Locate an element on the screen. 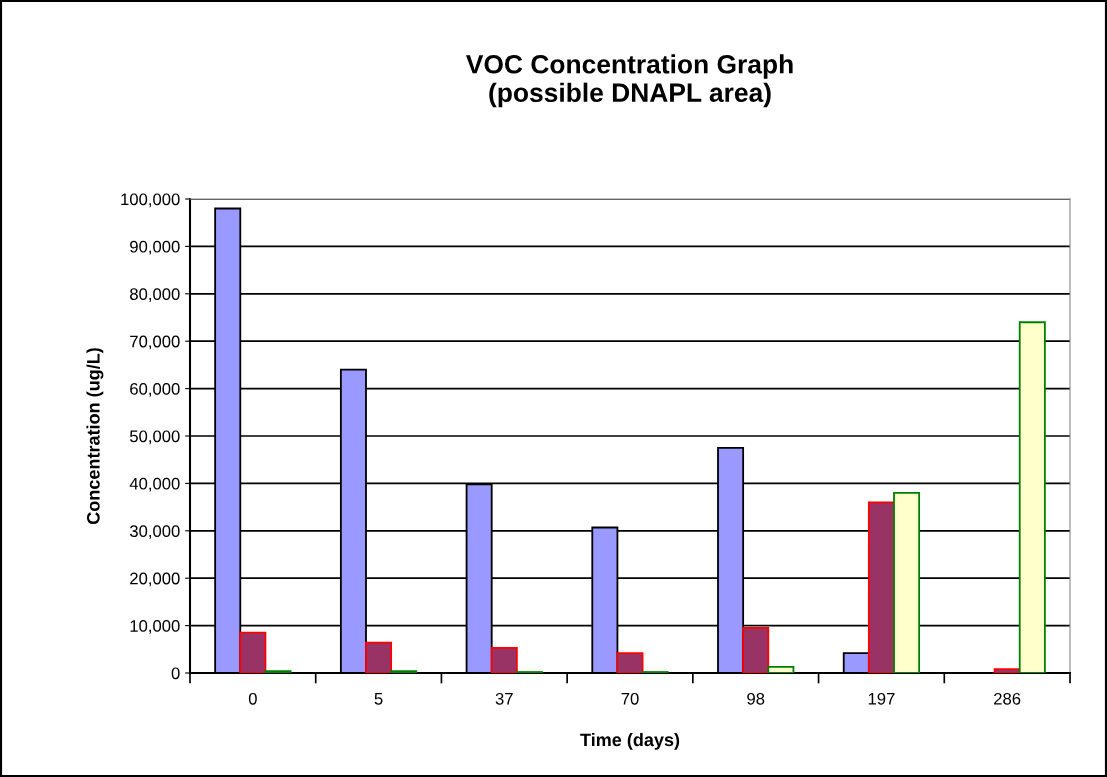  y-tick-label: 50,000 is located at coordinates (154, 437).